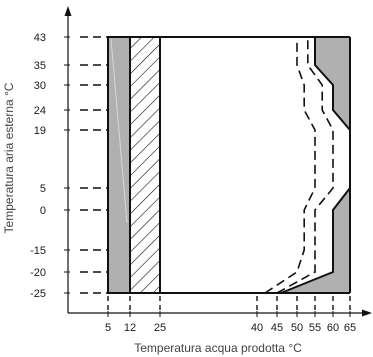 The height and width of the screenshot is (357, 373). I want to click on y-axis-arrow, so click(68, 11).